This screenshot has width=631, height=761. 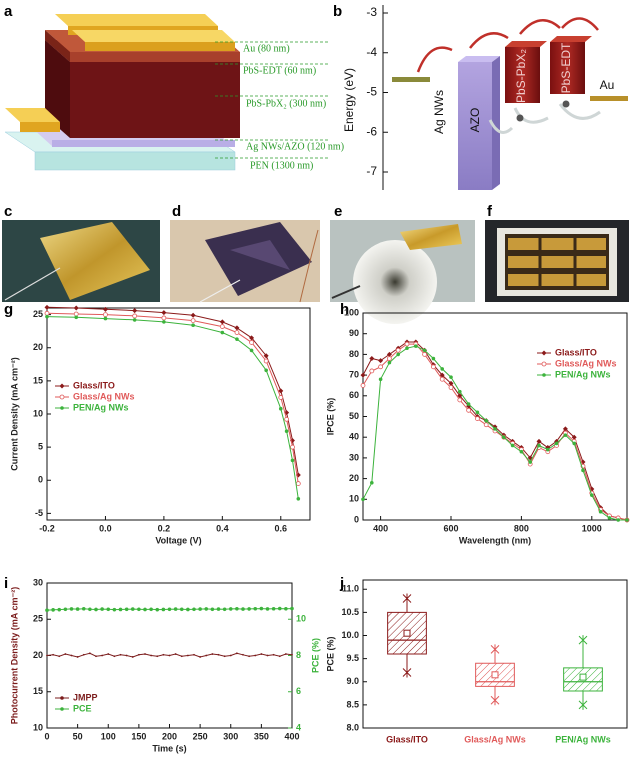 I want to click on x-tick-label: 400, so click(x=380, y=528).